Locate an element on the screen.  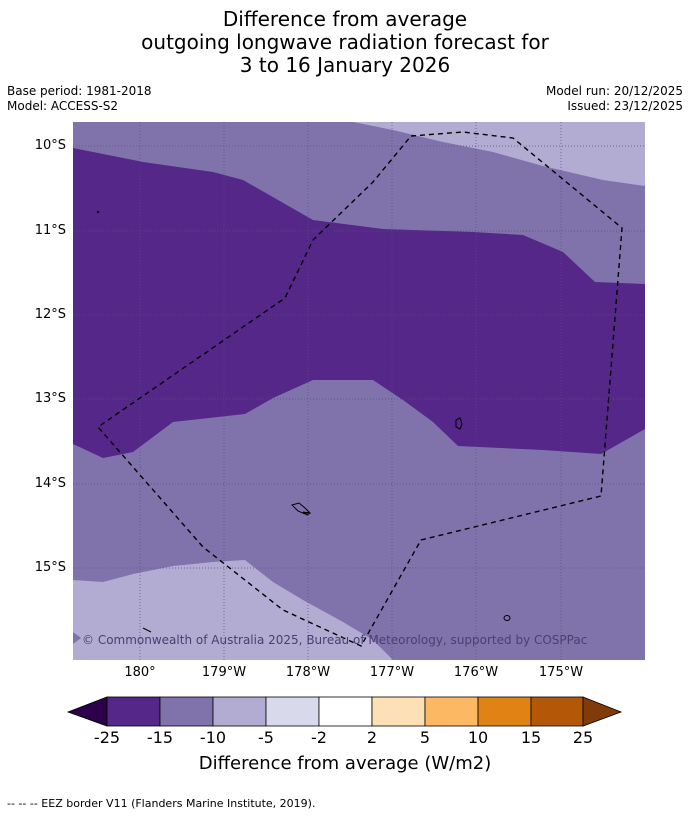
base-period: Base period: 1981-2018 is located at coordinates (79, 91).